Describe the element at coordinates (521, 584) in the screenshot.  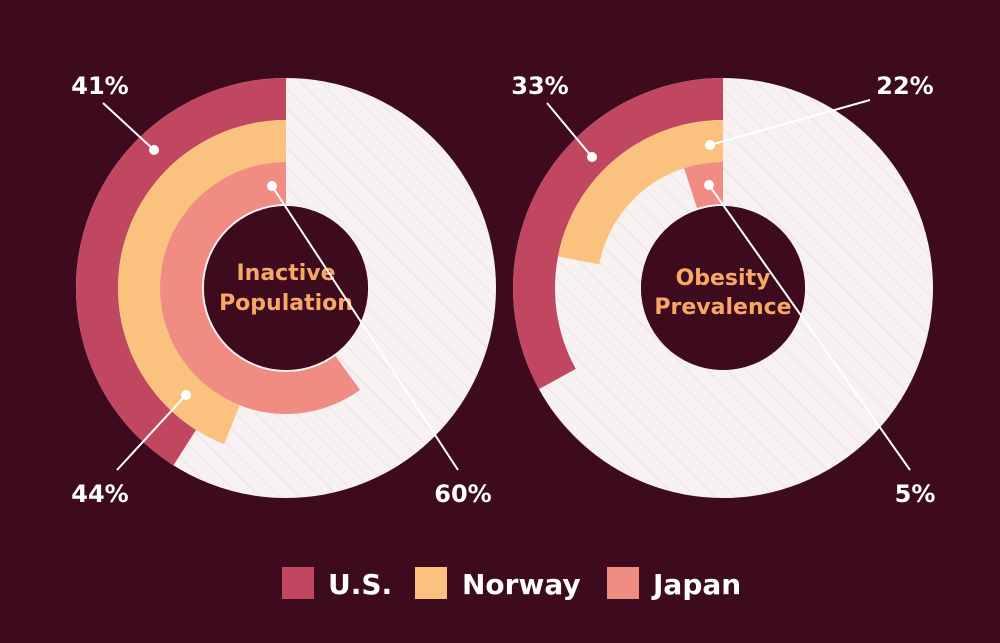
I see `legend-label-norway: Norway` at that location.